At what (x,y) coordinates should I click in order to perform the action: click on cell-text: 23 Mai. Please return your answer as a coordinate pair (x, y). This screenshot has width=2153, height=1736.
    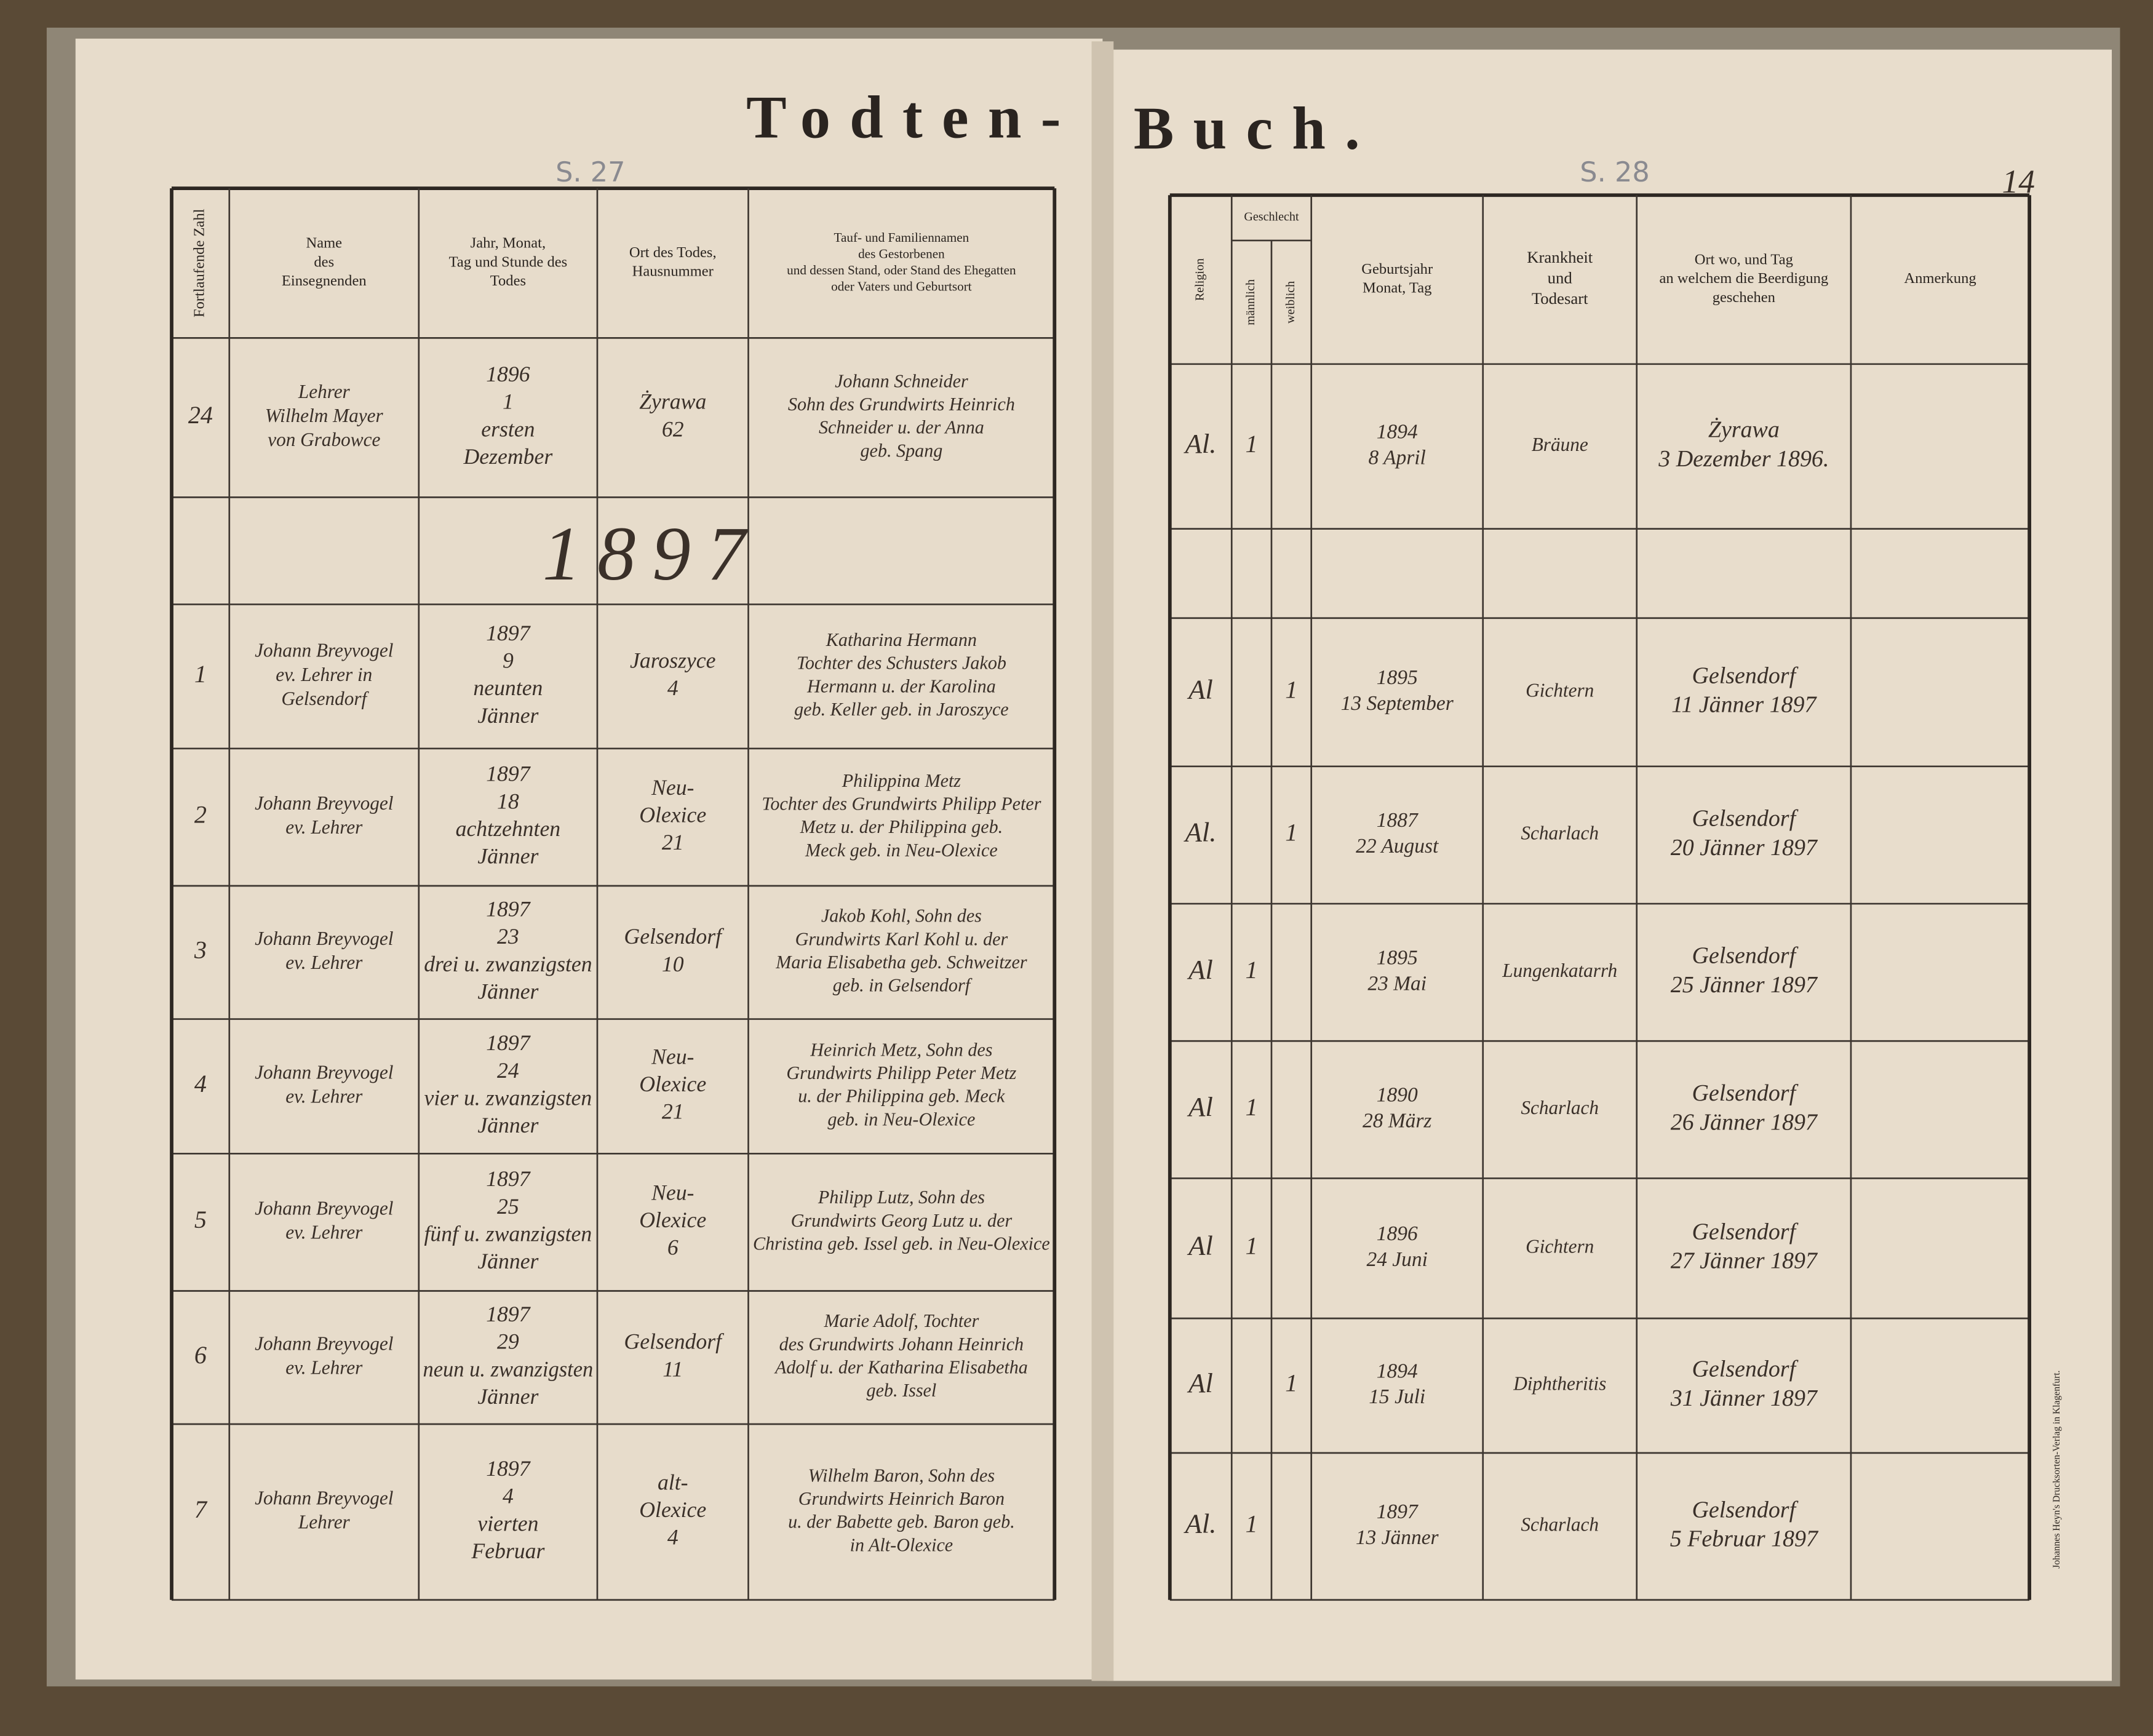
    Looking at the image, I should click on (1397, 983).